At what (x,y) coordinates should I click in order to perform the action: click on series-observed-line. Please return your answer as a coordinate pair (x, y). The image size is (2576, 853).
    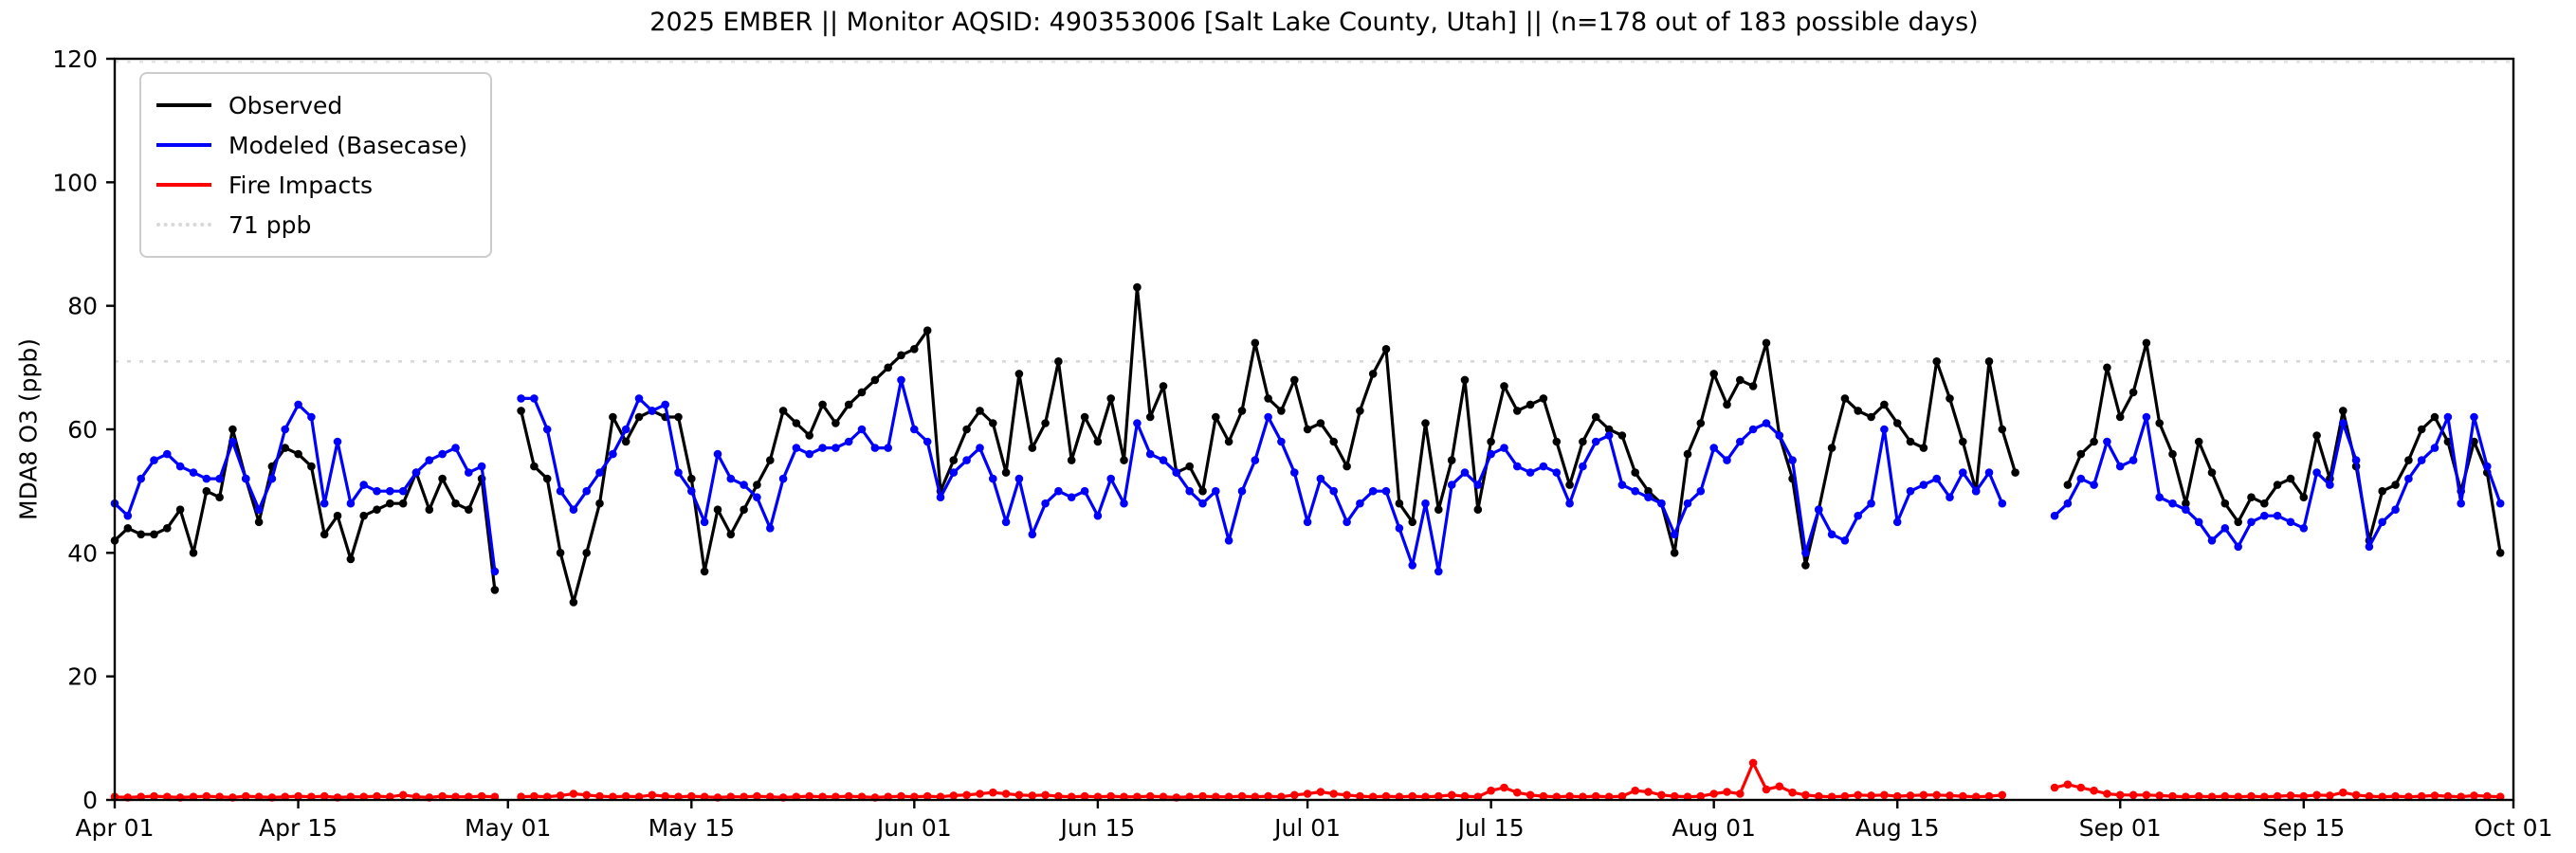
    Looking at the image, I should click on (305, 509).